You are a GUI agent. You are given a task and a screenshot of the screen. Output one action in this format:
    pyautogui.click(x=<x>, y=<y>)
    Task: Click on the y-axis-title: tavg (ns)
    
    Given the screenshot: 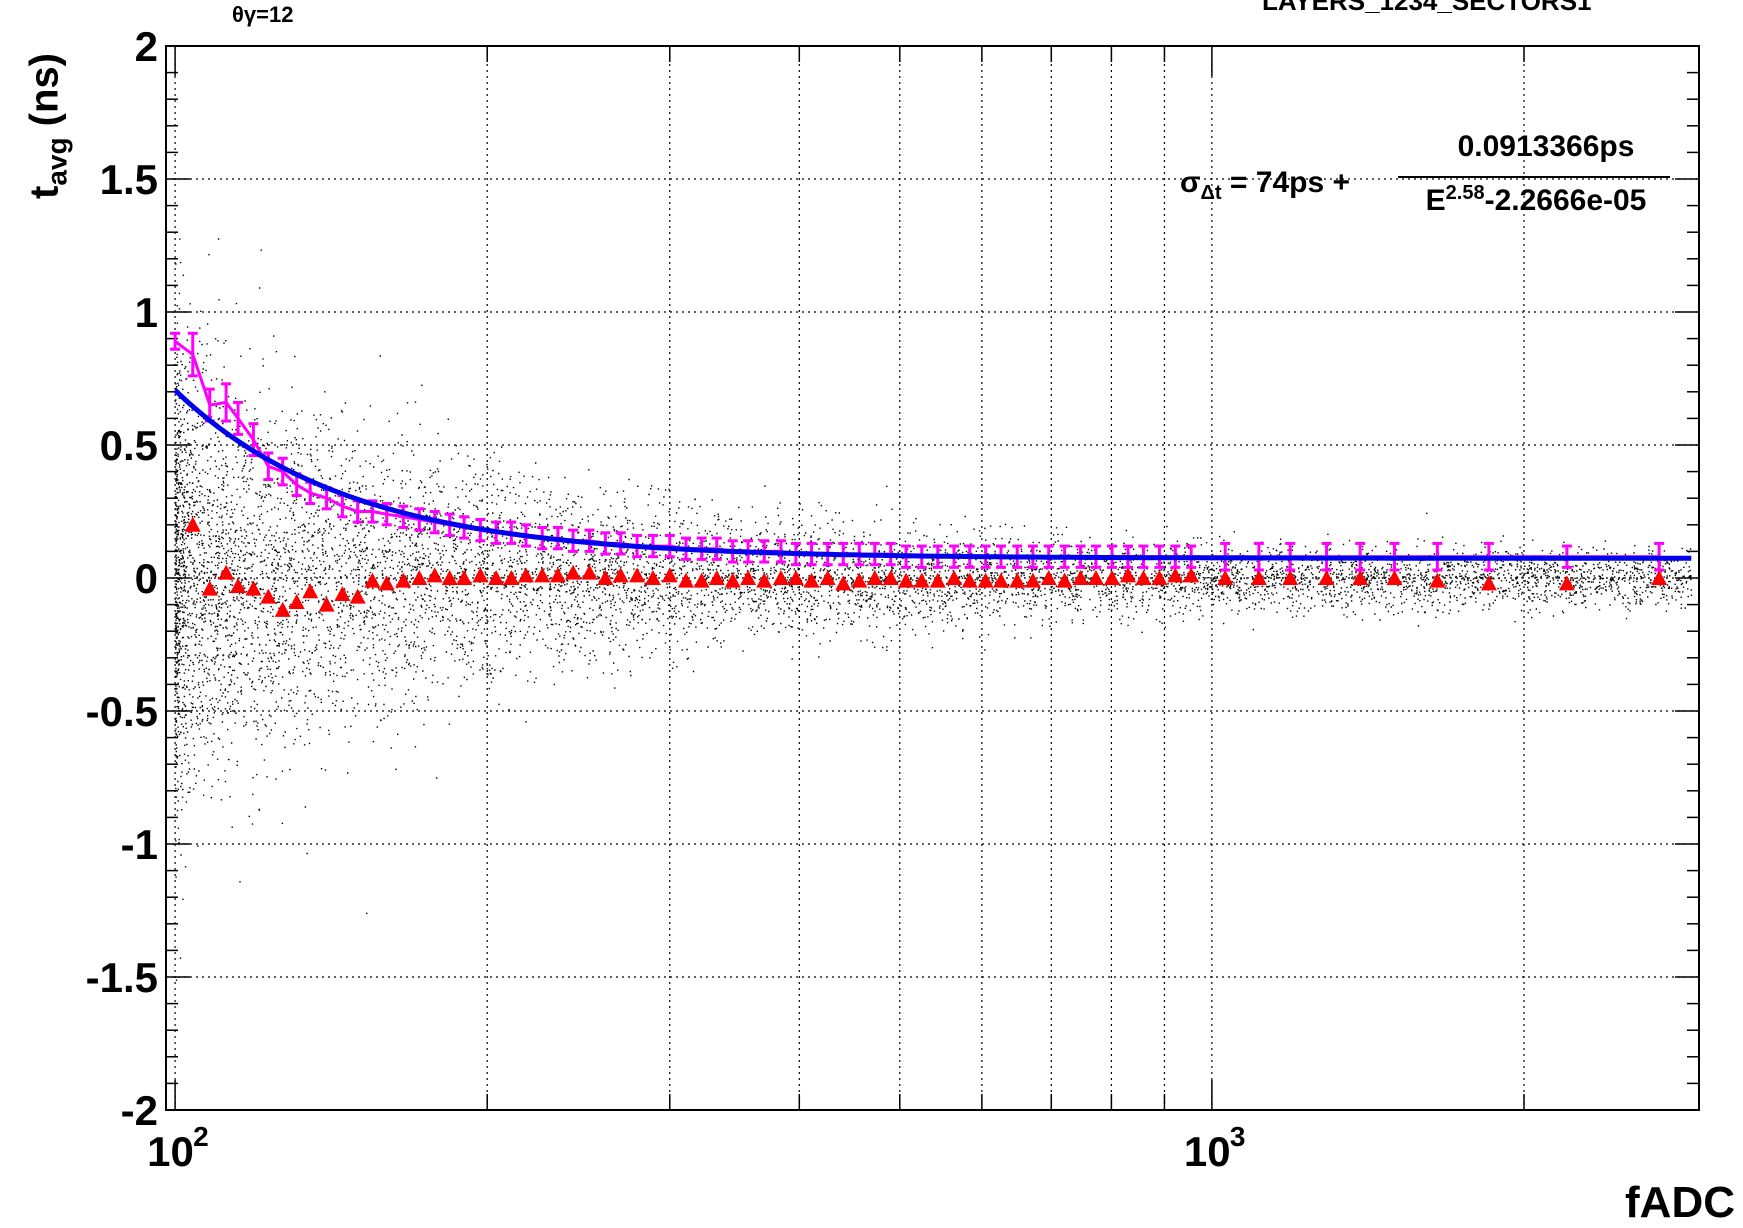 What is the action you would take?
    pyautogui.click(x=48, y=126)
    